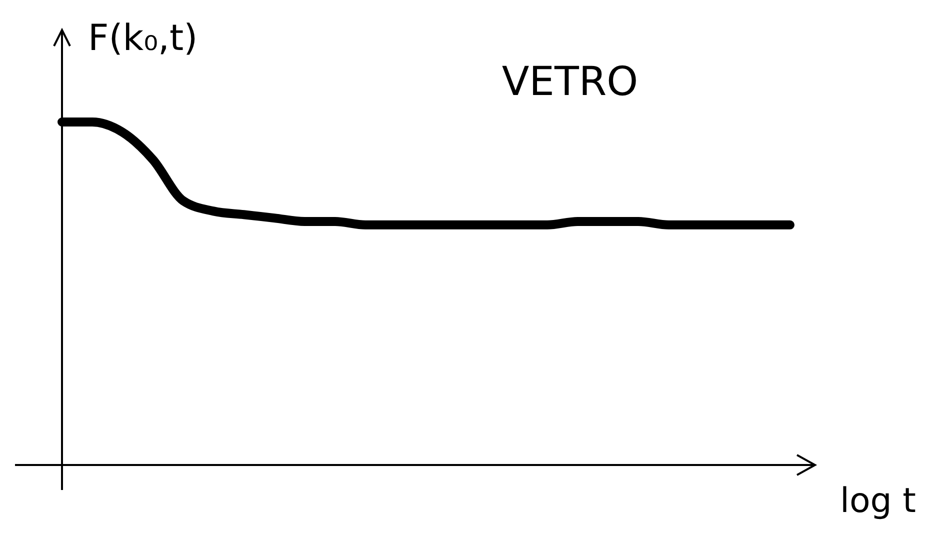 The image size is (932, 545). What do you see at coordinates (878, 501) in the screenshot?
I see `x-axis-title: log t` at bounding box center [878, 501].